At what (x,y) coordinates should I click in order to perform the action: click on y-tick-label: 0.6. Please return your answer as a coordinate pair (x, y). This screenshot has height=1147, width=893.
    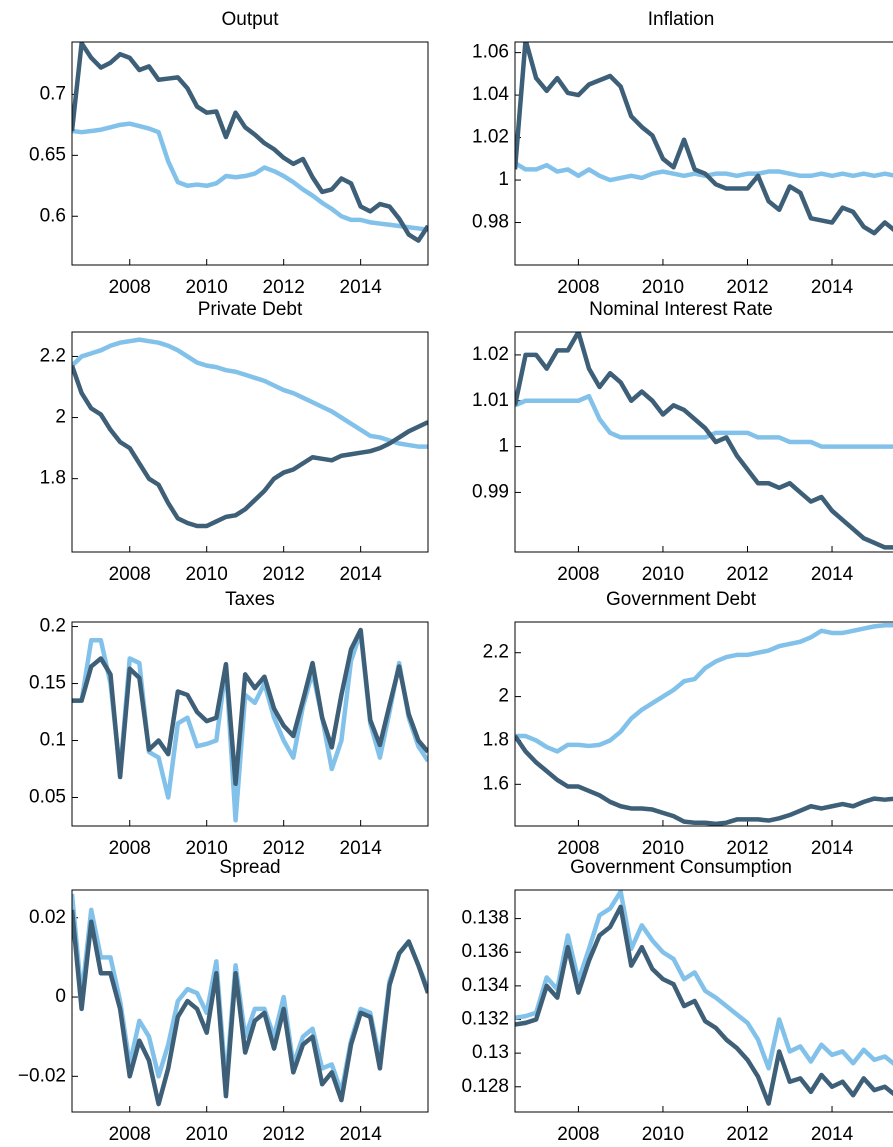
    Looking at the image, I should click on (53, 215).